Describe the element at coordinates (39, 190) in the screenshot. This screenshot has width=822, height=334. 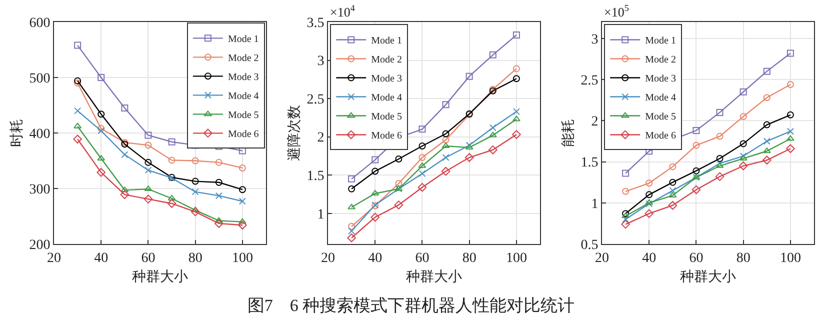
I see `y-tick-label: 300` at that location.